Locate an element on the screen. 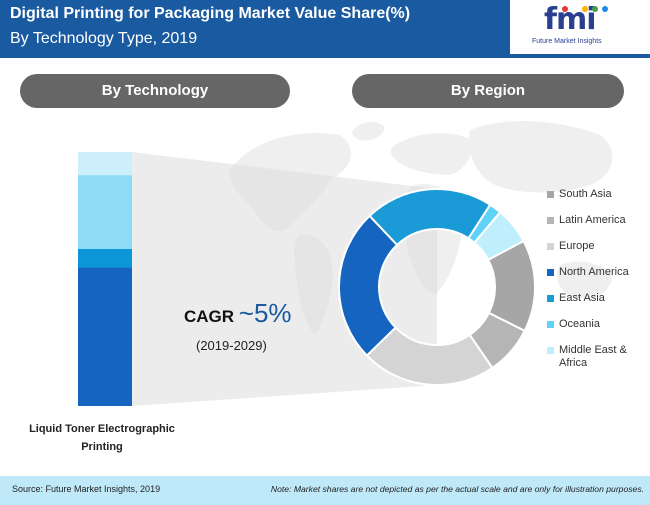  legend-label: North America is located at coordinates (594, 272).